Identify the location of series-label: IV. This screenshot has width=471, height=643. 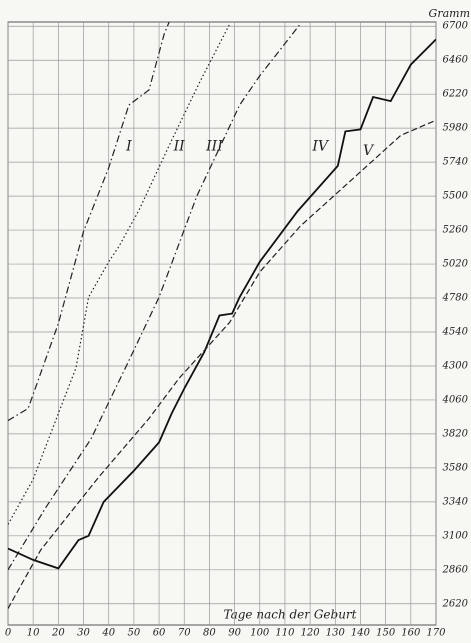
(320, 147).